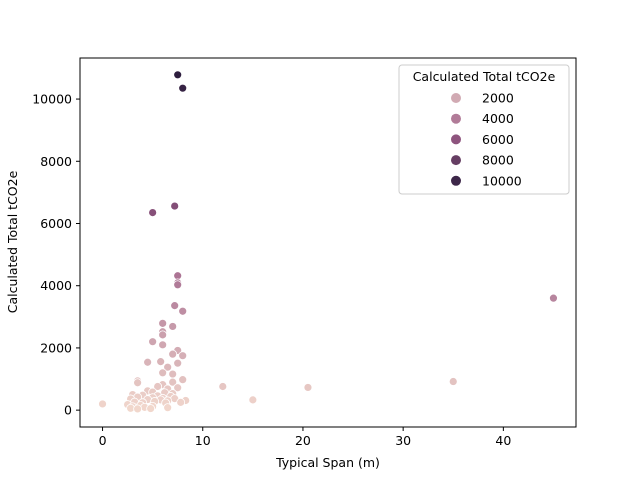  I want to click on legend-entry-label: 8000, so click(498, 160).